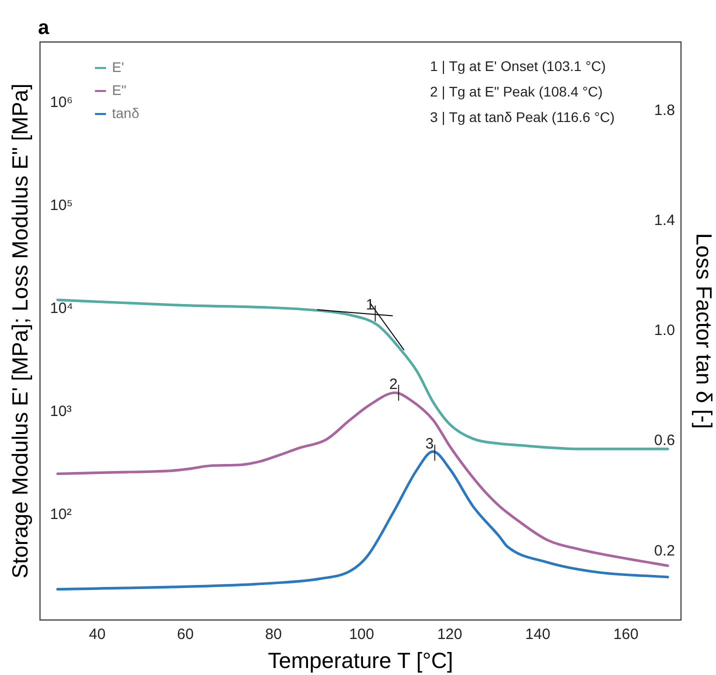 Image resolution: width=716 pixels, height=675 pixels. I want to click on y2-tick-label: 1.8, so click(664, 110).